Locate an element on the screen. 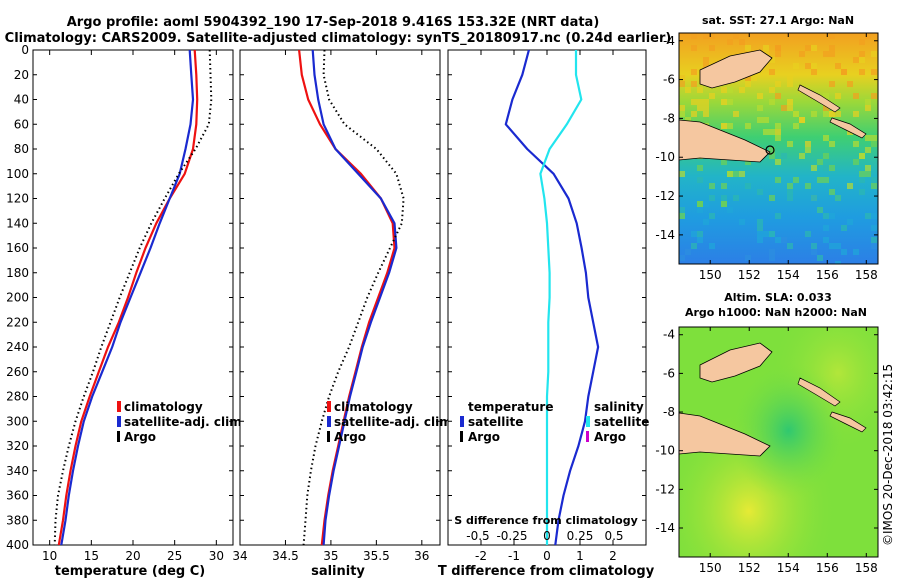  depth-tick-label: 380 is located at coordinates (17, 520).